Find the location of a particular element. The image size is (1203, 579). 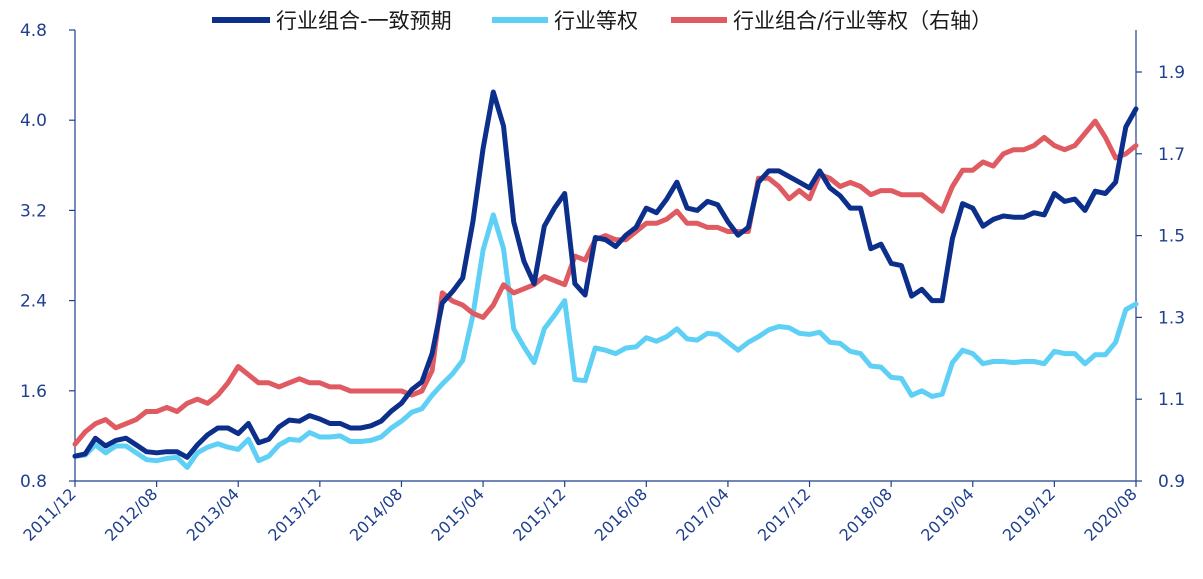

legend-label-0: 行业组合-一致预期 is located at coordinates (364, 21).